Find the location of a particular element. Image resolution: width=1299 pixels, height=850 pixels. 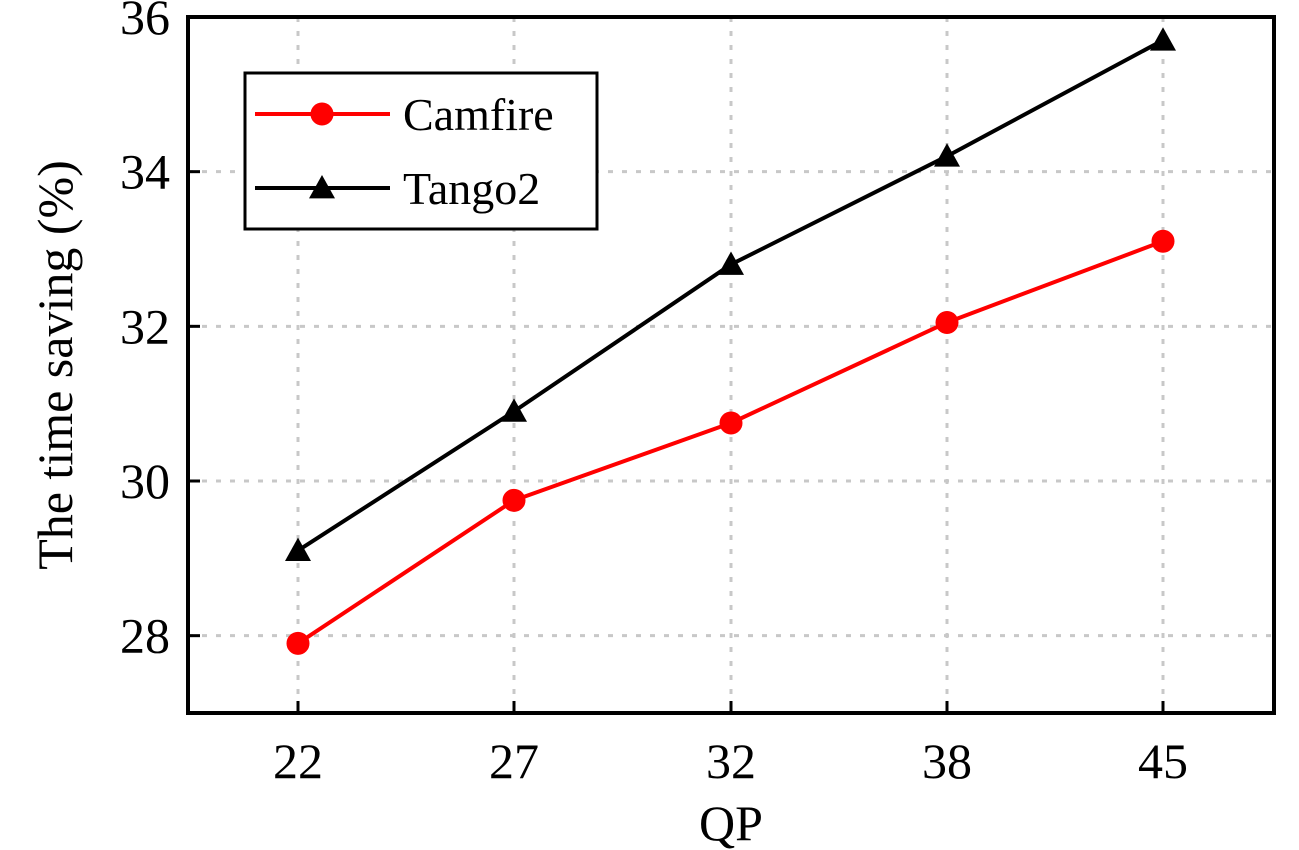

x-tick-label: 45 is located at coordinates (1163, 761).